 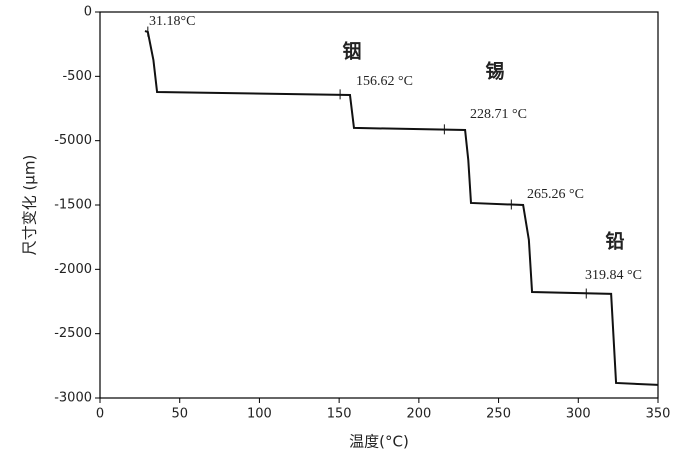 What do you see at coordinates (73, 398) in the screenshot?
I see `y-tick-label: -3000` at bounding box center [73, 398].